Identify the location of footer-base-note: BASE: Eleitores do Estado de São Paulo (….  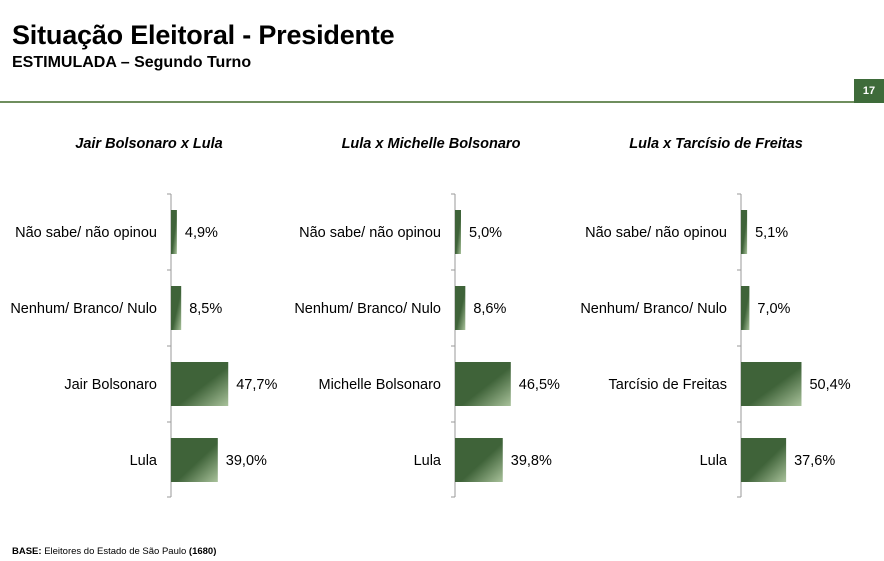
(114, 551).